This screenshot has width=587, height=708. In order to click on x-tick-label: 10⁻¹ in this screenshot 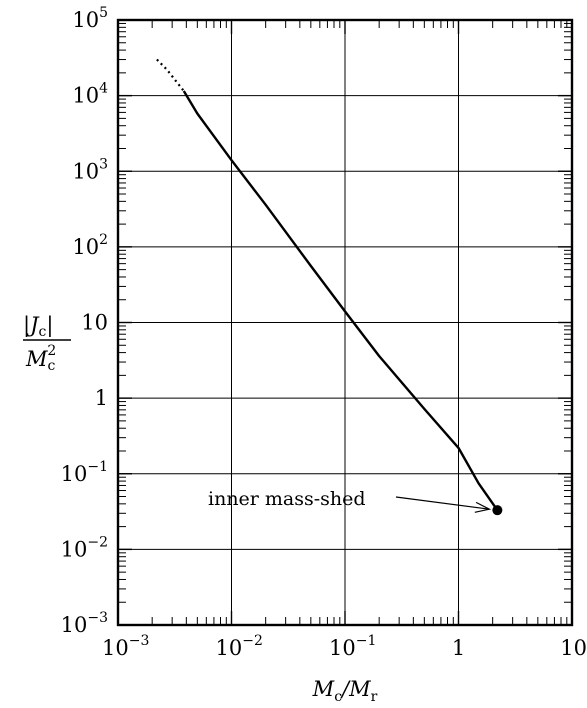, I will do `click(352, 646)`.